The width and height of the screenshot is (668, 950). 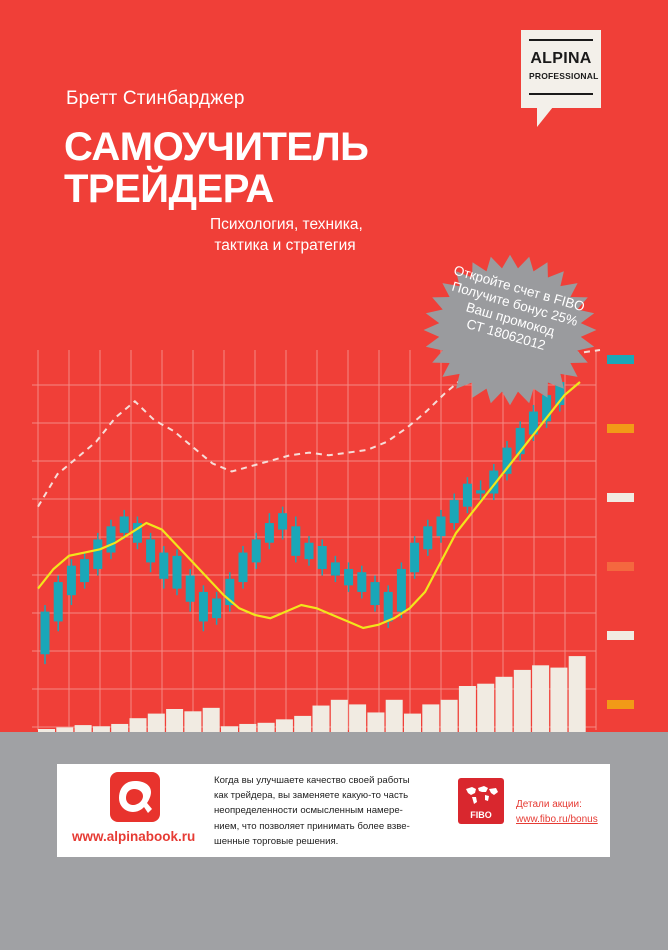 What do you see at coordinates (134, 836) in the screenshot?
I see `alpinabook-site-link: www.alpinabook.ru` at bounding box center [134, 836].